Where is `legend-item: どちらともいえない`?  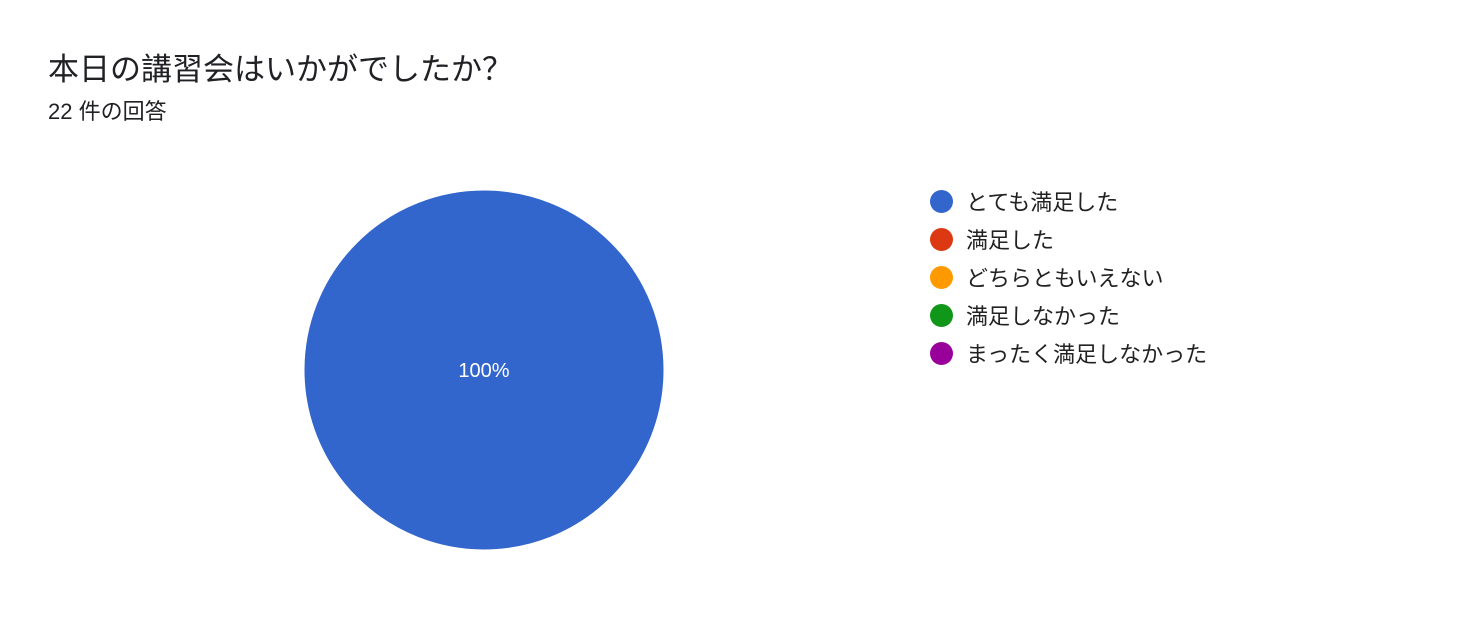
legend-item: どちらともいえない is located at coordinates (1068, 277).